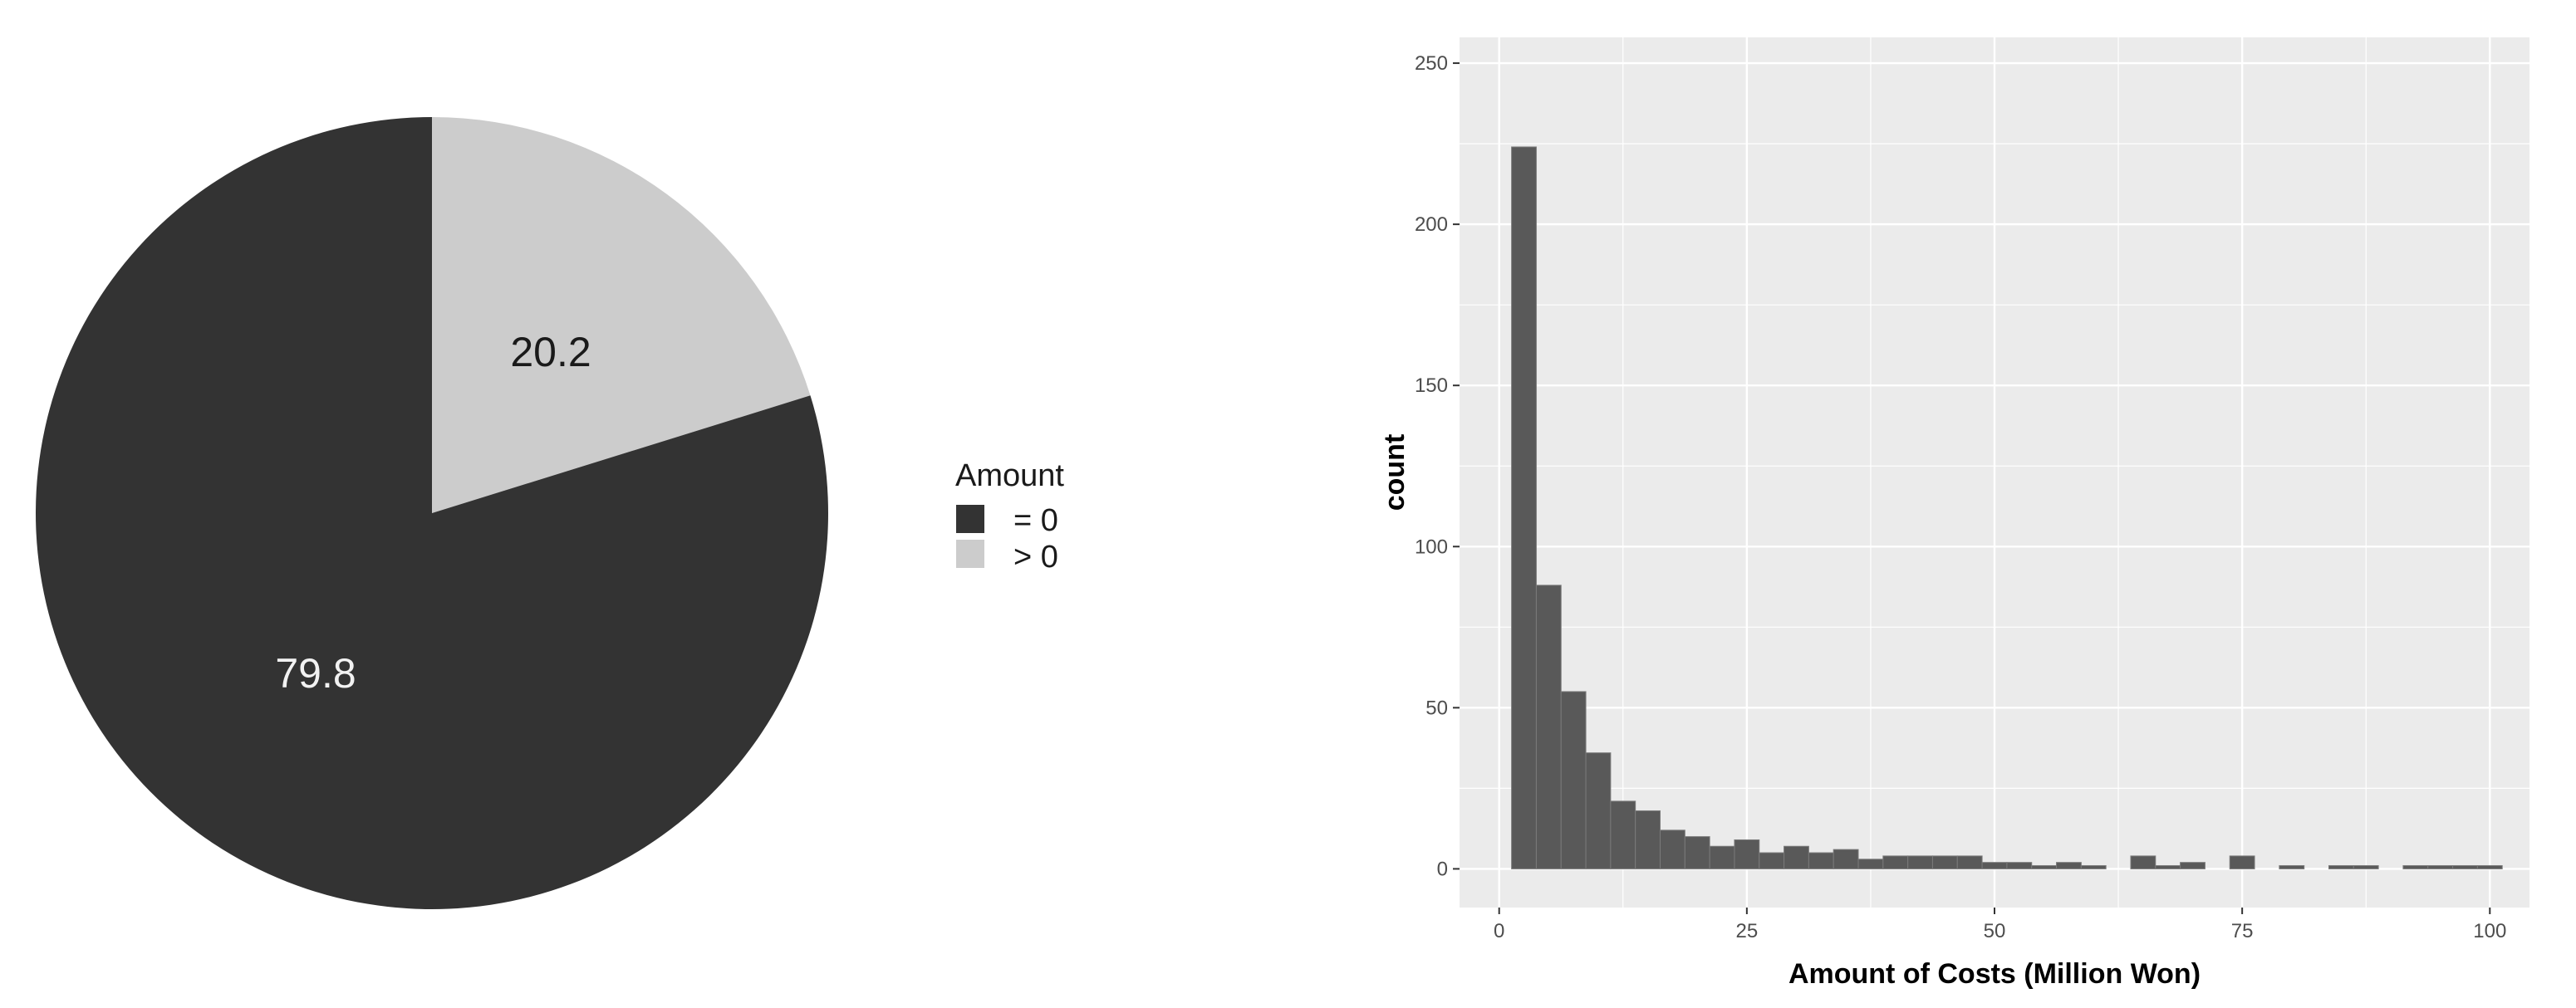  I want to click on histogram-y-ticks: 0 50 100 150 200 250, so click(1437, 466).